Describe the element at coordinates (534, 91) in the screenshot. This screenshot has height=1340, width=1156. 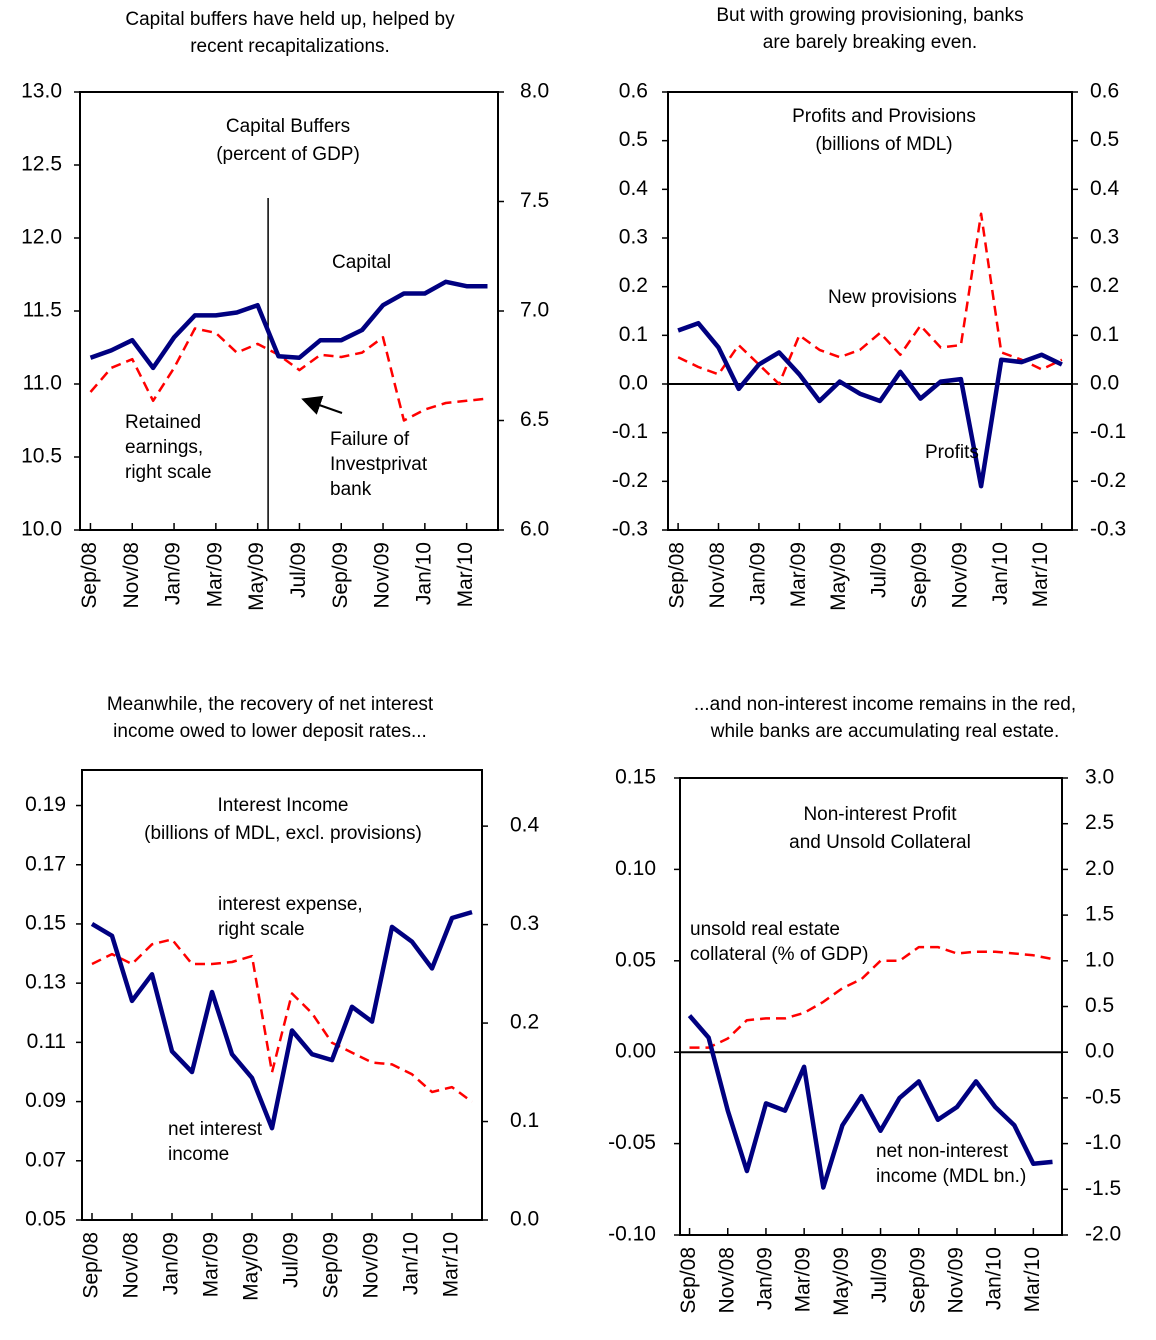
I see `y2-tick-label: 8.0` at that location.